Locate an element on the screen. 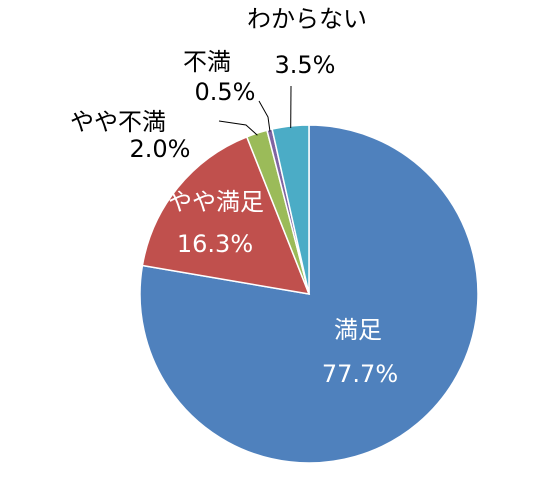 This screenshot has height=477, width=544. slice-value-somewhat-dissatisfied: 2.0% is located at coordinates (160, 149).